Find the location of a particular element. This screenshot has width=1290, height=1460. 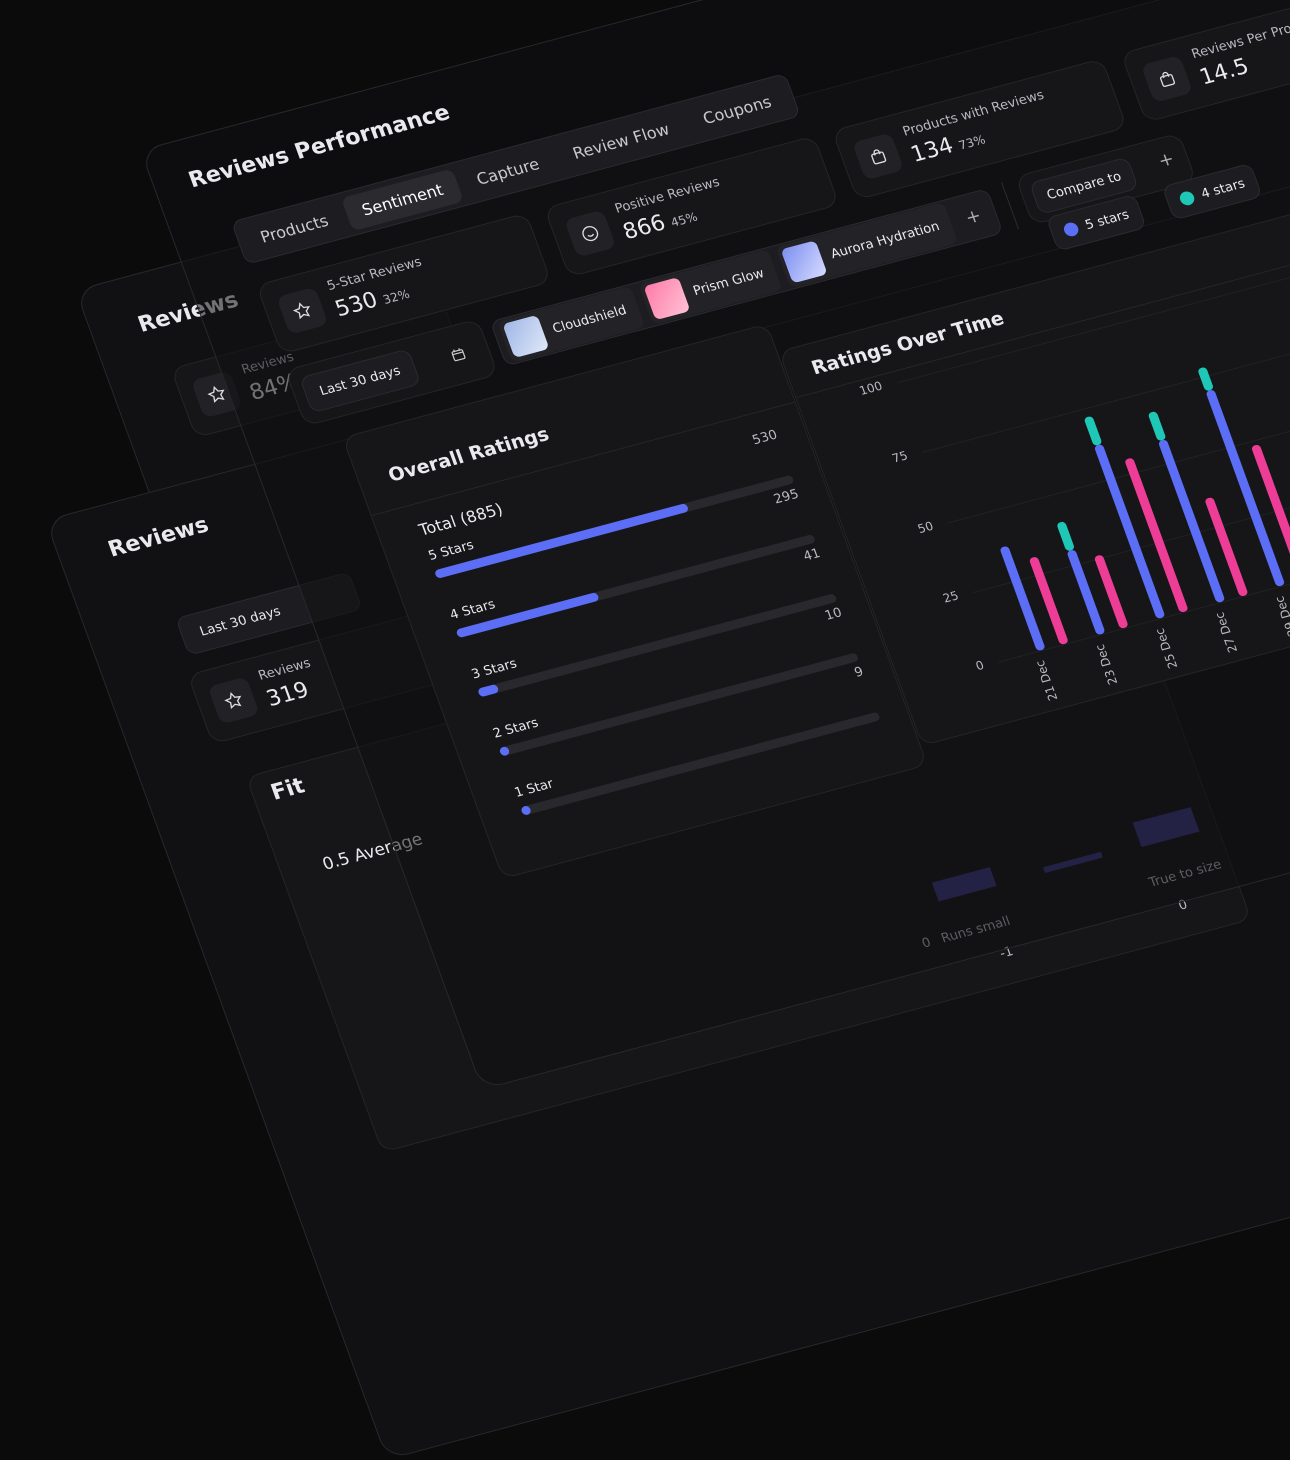

stat-label: 5-Star Reviews is located at coordinates (374, 274).